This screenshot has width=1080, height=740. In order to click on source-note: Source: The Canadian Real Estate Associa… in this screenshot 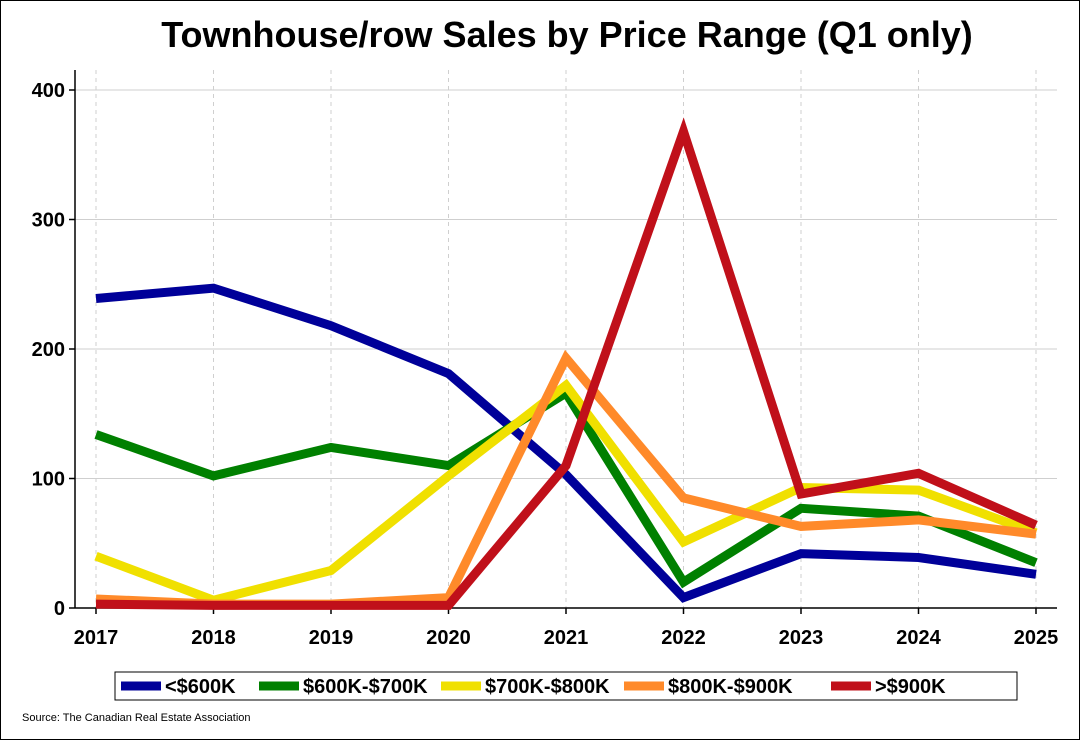, I will do `click(136, 718)`.